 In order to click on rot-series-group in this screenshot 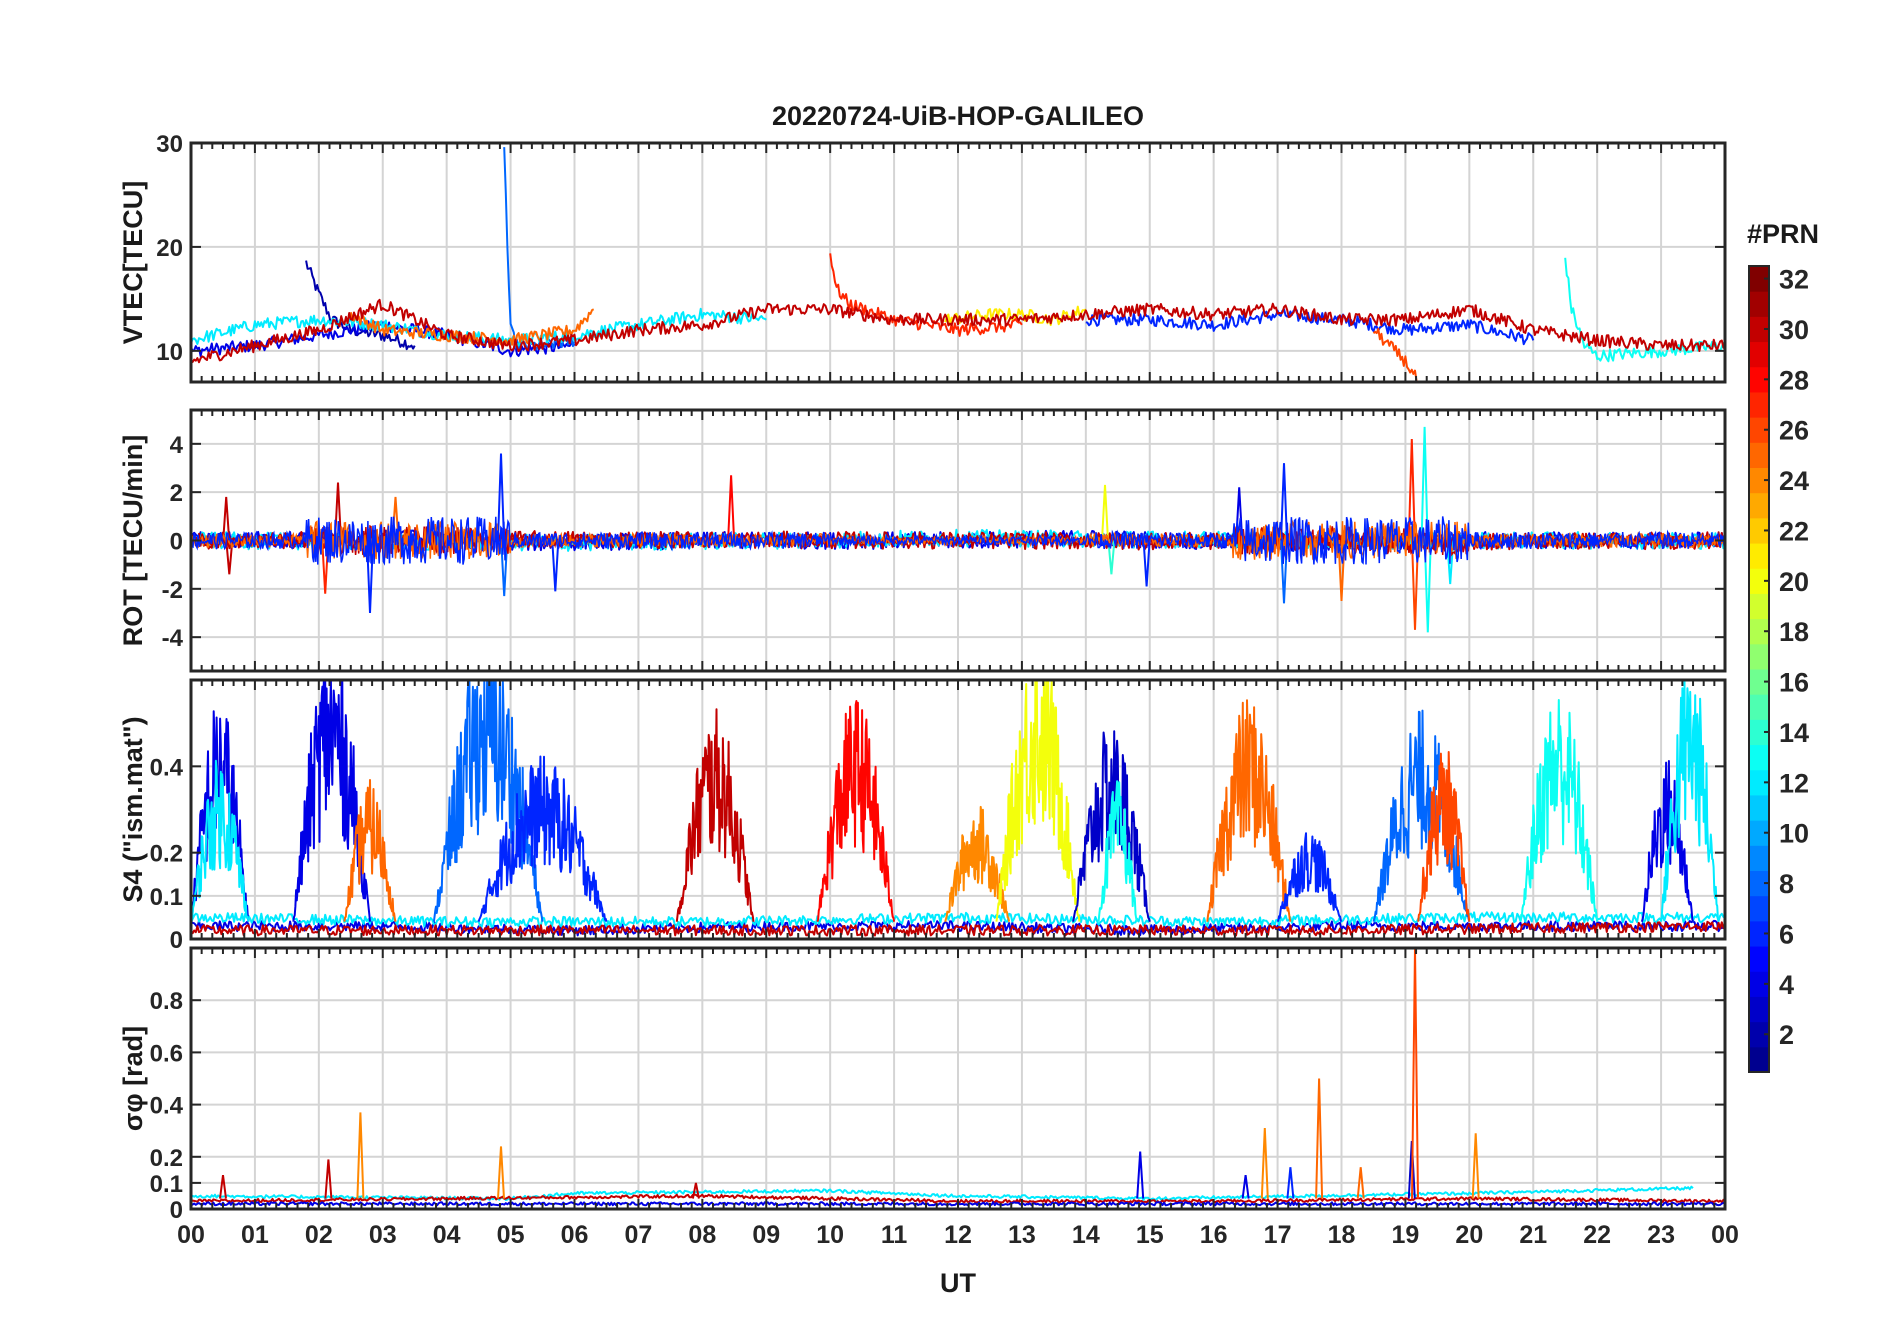, I will do `click(958, 529)`.